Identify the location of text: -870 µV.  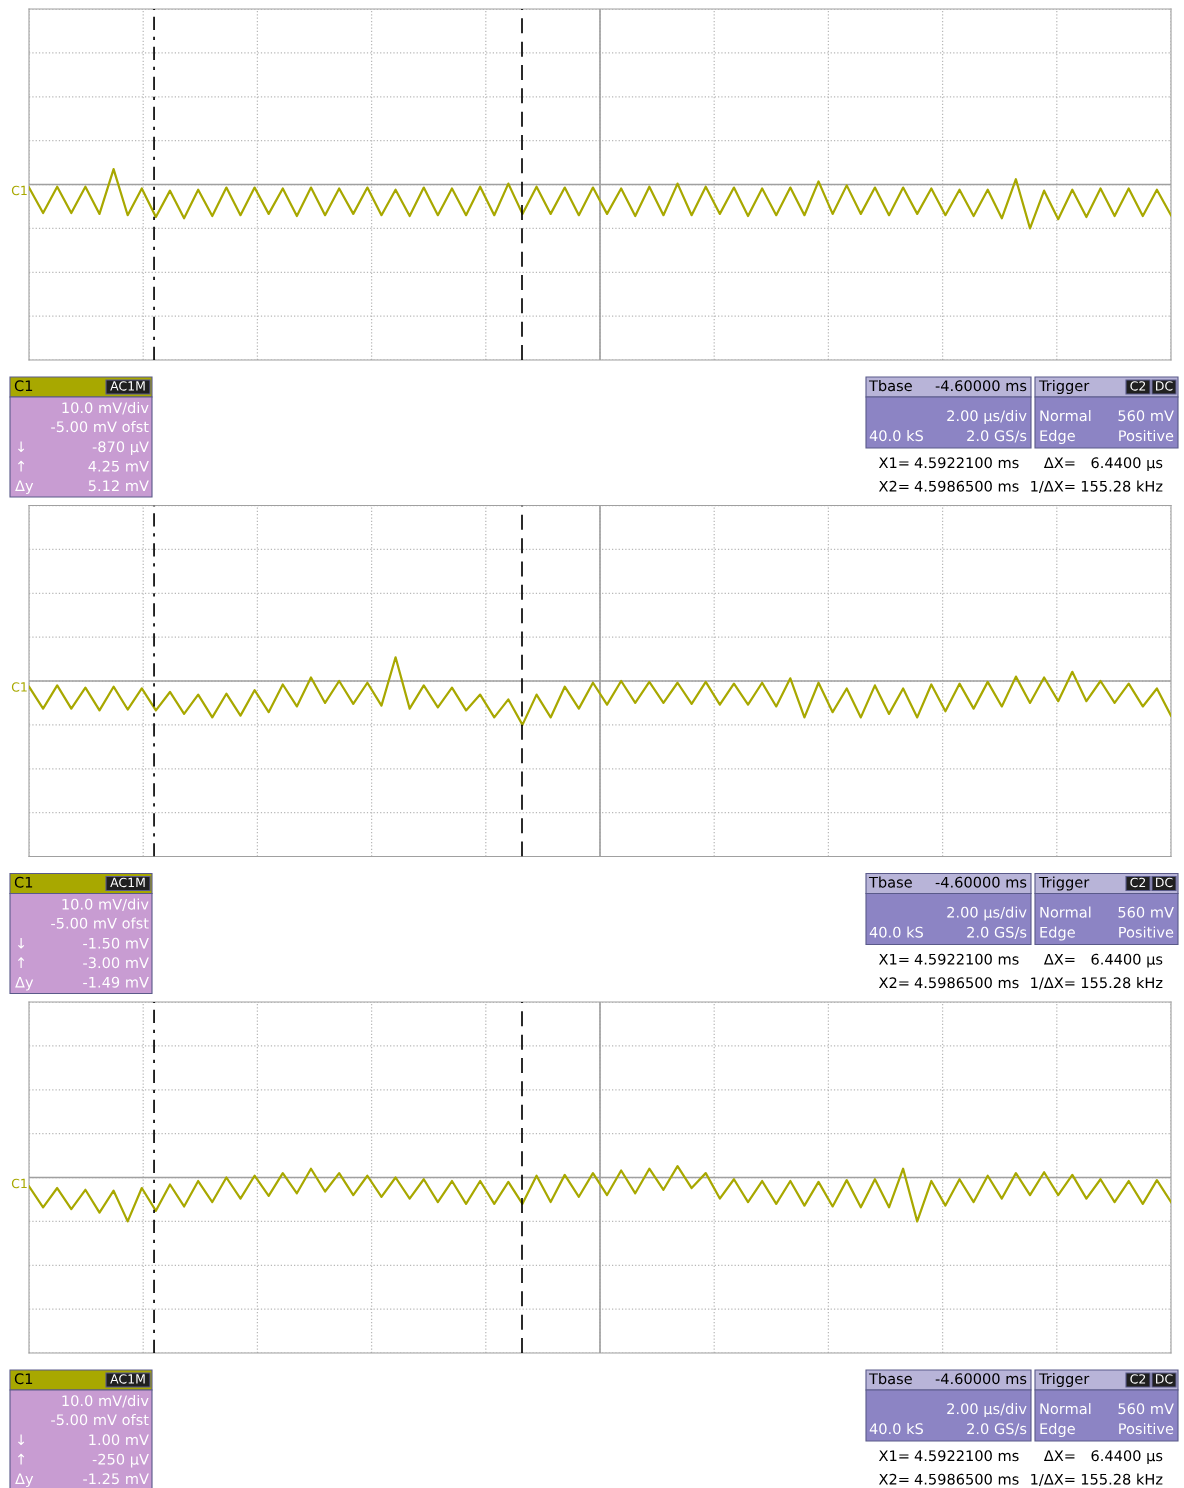
(120, 448).